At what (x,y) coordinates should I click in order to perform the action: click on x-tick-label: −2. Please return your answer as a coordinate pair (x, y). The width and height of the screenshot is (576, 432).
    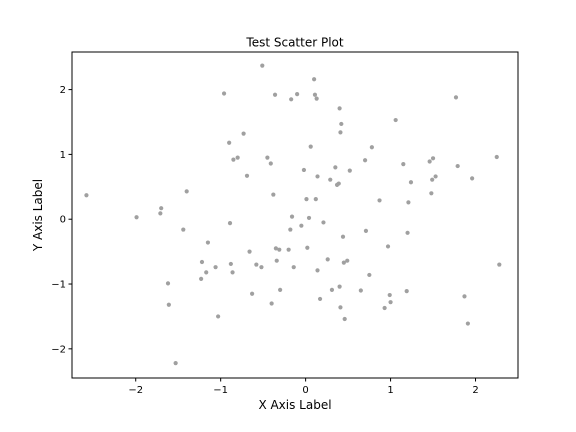
    Looking at the image, I should click on (135, 390).